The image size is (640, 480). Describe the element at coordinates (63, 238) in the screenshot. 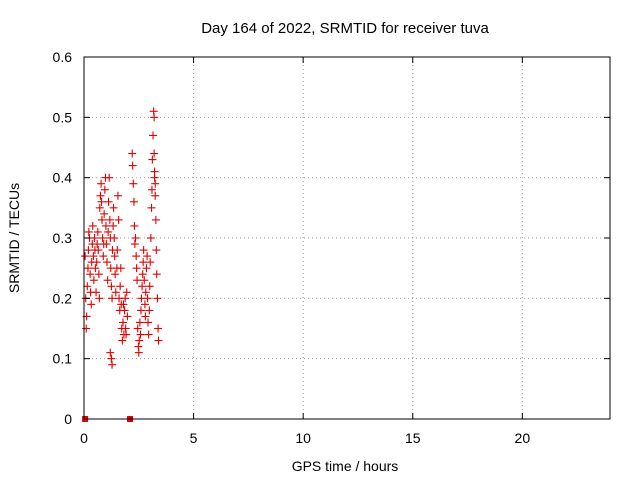

I see `y-tick-label: 0.3` at that location.